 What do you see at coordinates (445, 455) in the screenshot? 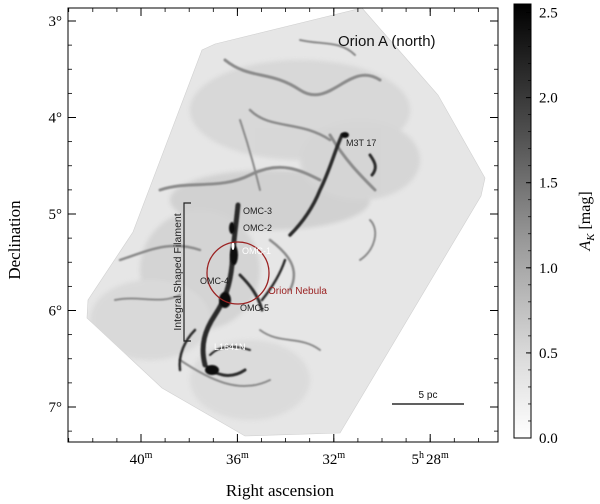
I see `ra-tick-unit-2: m` at bounding box center [445, 455].